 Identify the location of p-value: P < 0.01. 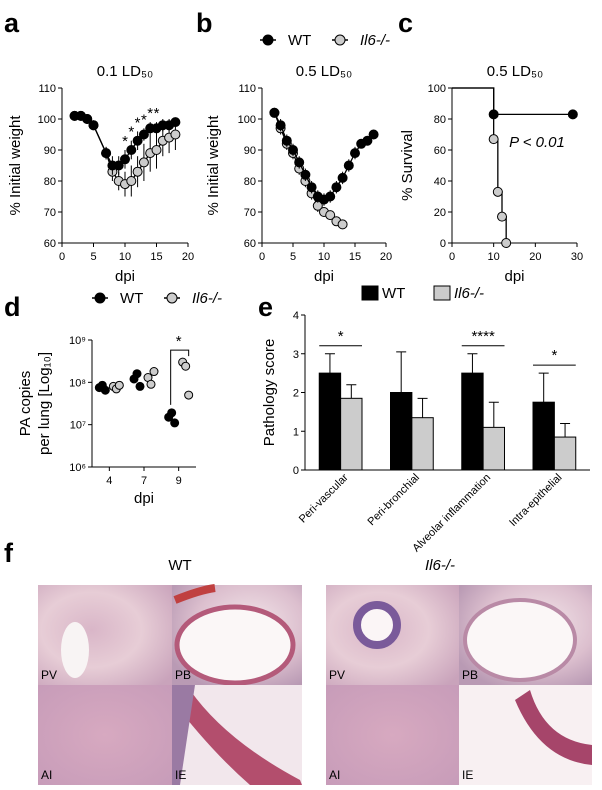
(537, 142).